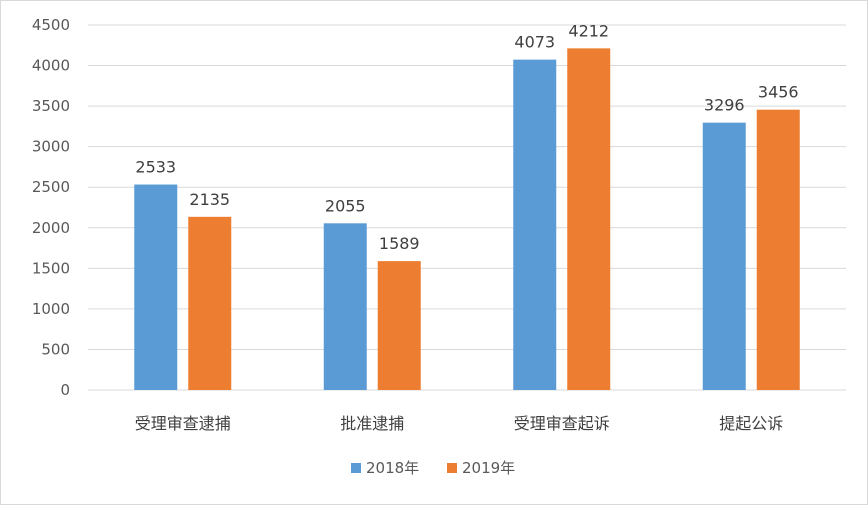  I want to click on bar-2019年-批准逮捕, so click(399, 325).